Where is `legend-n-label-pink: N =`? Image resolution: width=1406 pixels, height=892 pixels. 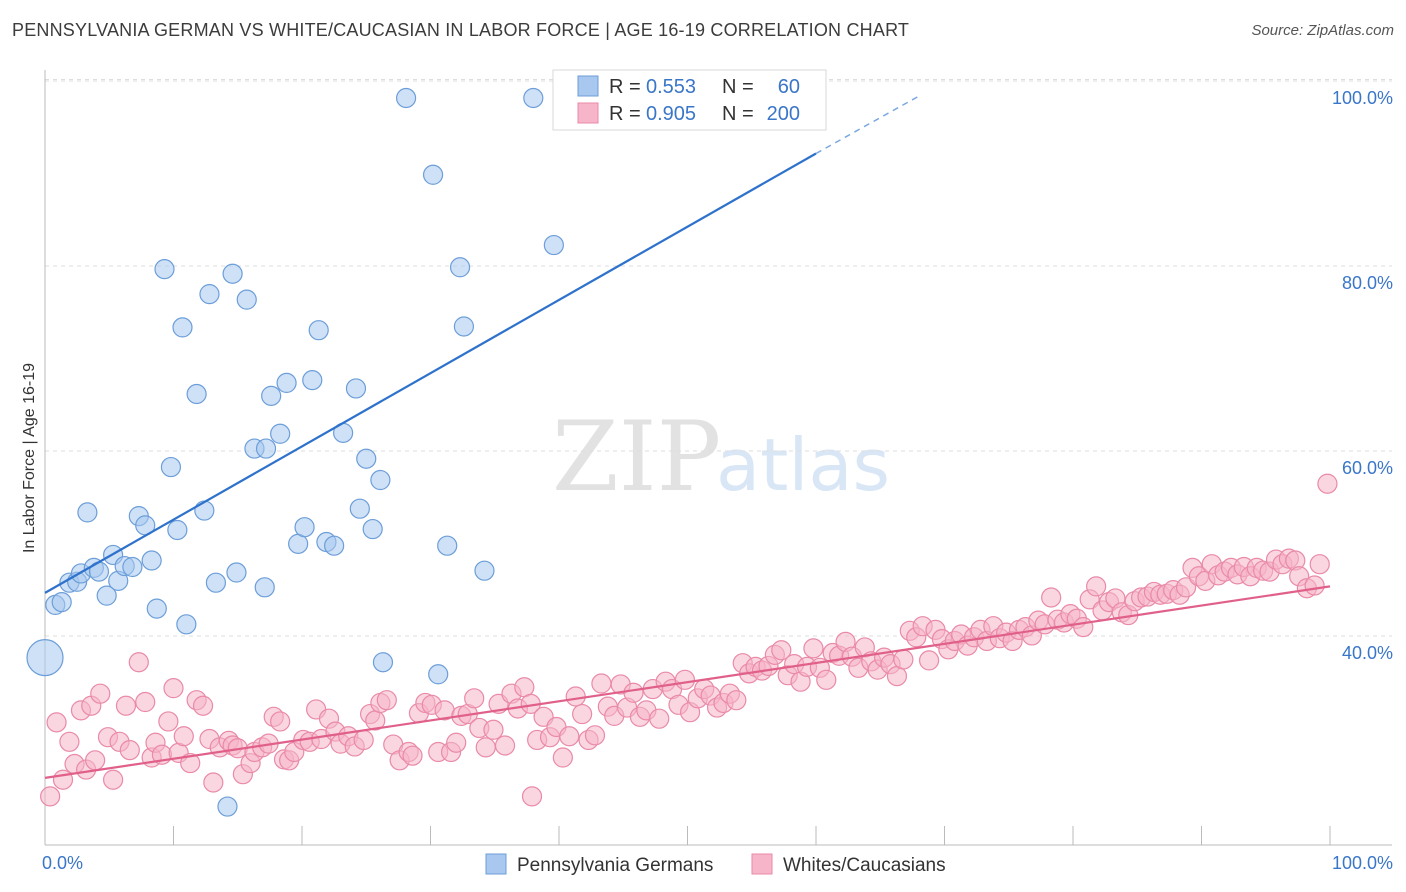
legend-n-label-pink: N = is located at coordinates (738, 114).